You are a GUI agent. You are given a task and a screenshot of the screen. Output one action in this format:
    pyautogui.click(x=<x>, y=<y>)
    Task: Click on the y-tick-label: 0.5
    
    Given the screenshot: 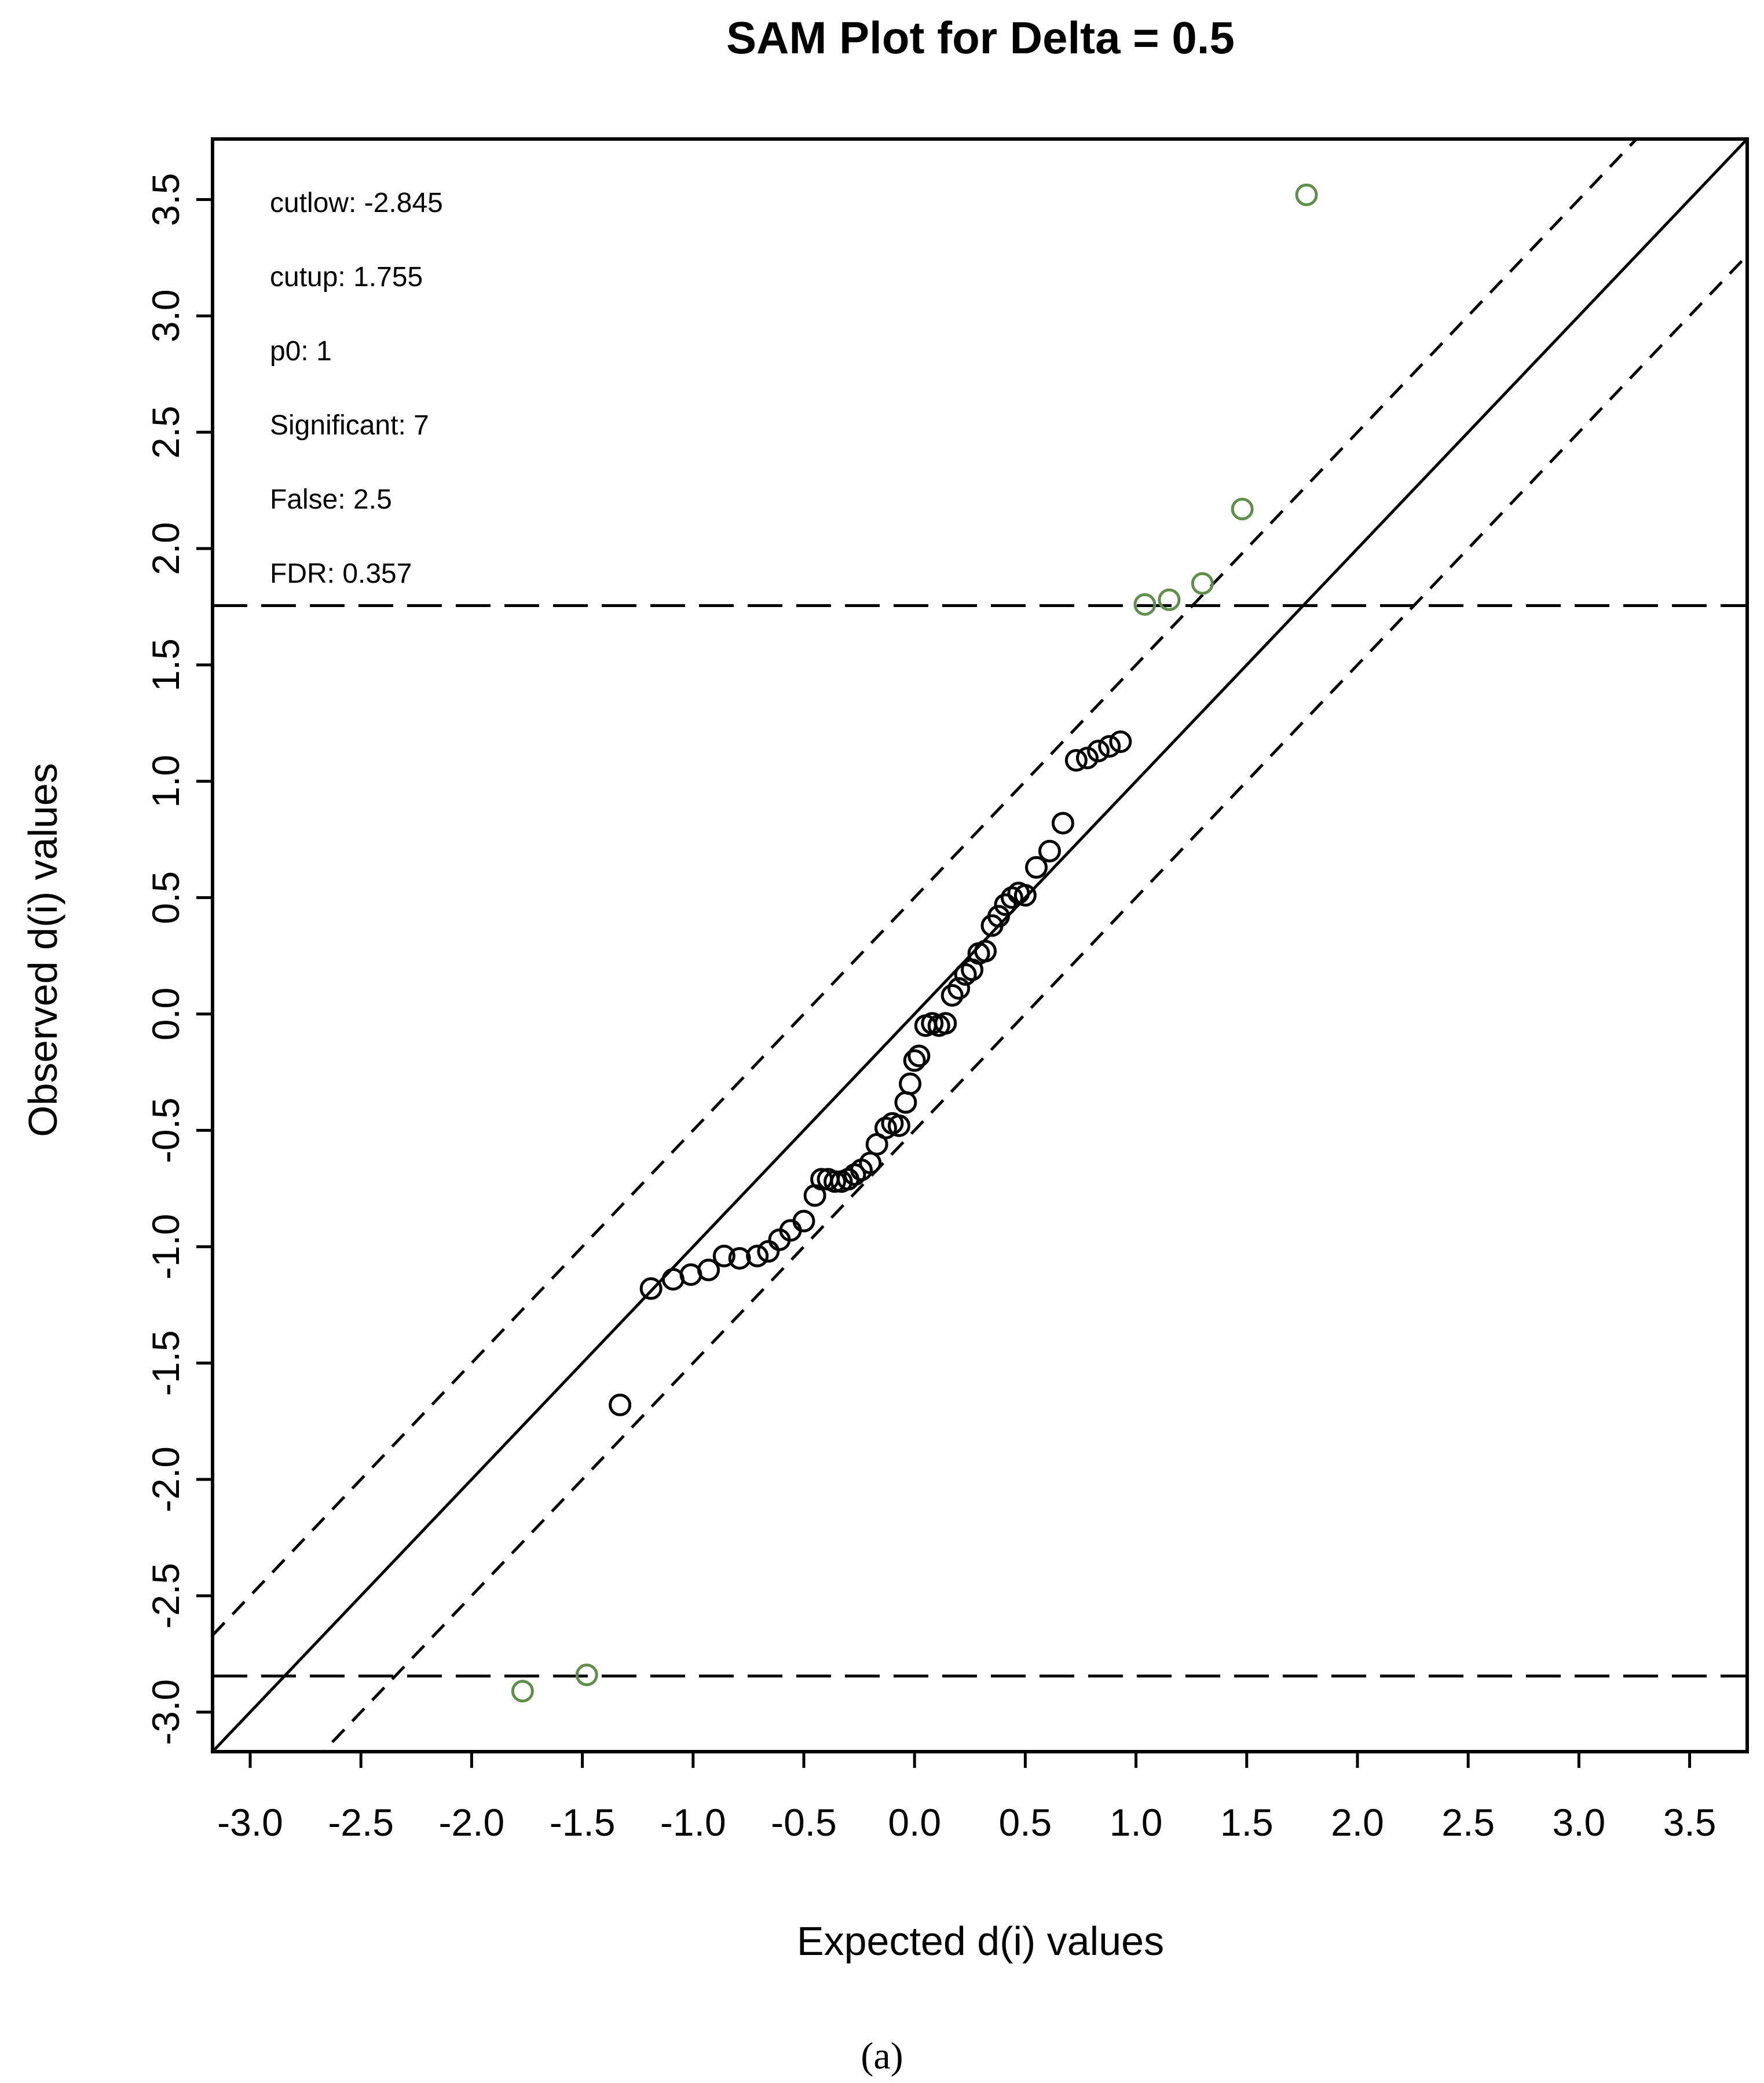 What is the action you would take?
    pyautogui.click(x=165, y=897)
    